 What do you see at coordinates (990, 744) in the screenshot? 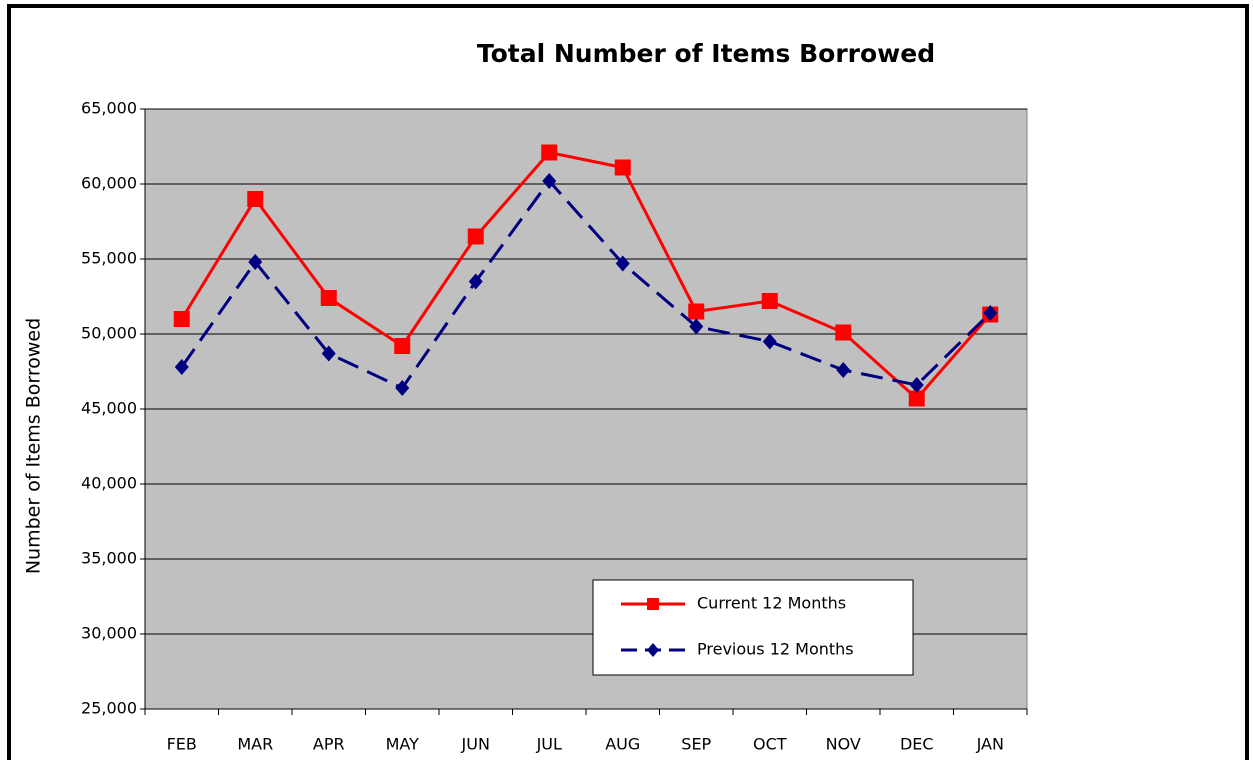
I see `x-tick-label: JAN` at bounding box center [990, 744].